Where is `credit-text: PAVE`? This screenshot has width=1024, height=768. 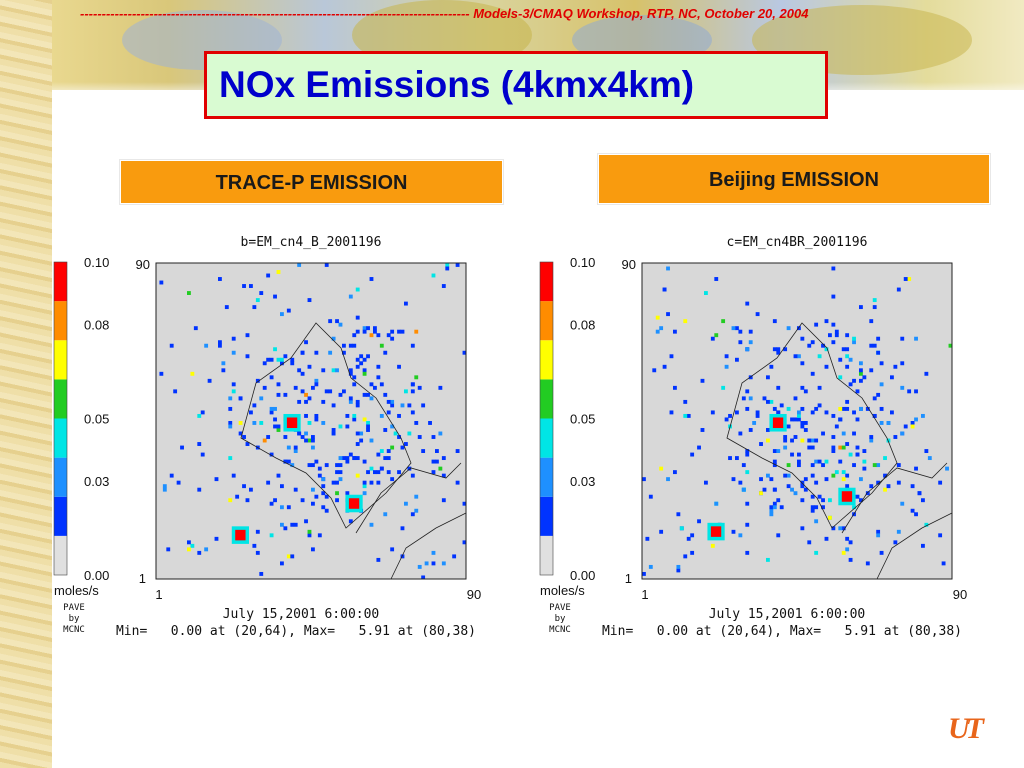 credit-text: PAVE is located at coordinates (74, 608).